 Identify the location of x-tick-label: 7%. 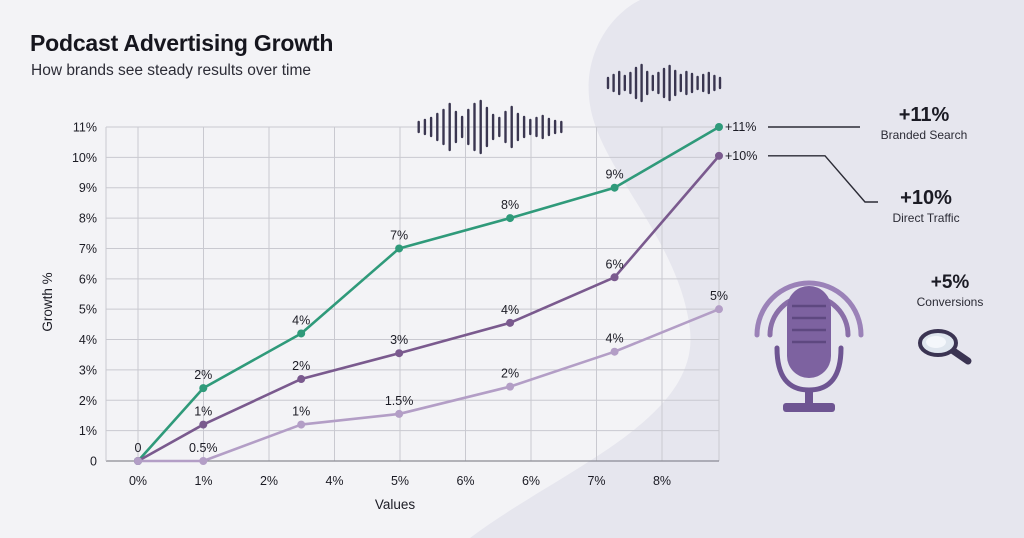
(596, 481).